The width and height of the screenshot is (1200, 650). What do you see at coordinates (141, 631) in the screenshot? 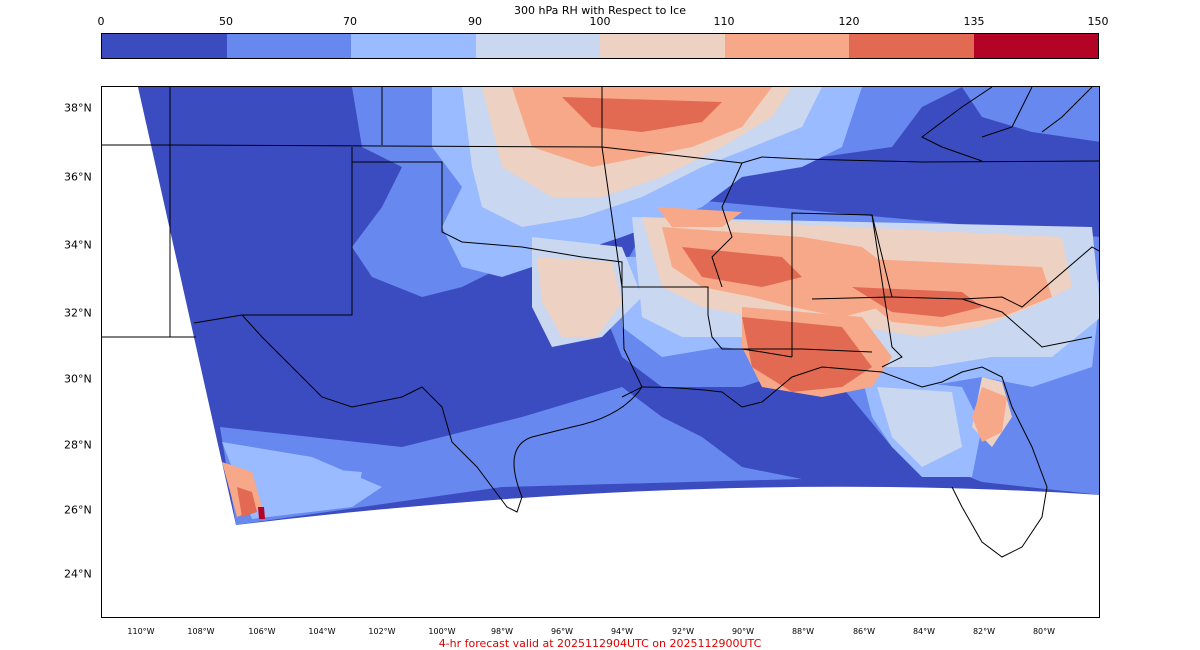
I see `lon-label: 110°W` at bounding box center [141, 631].